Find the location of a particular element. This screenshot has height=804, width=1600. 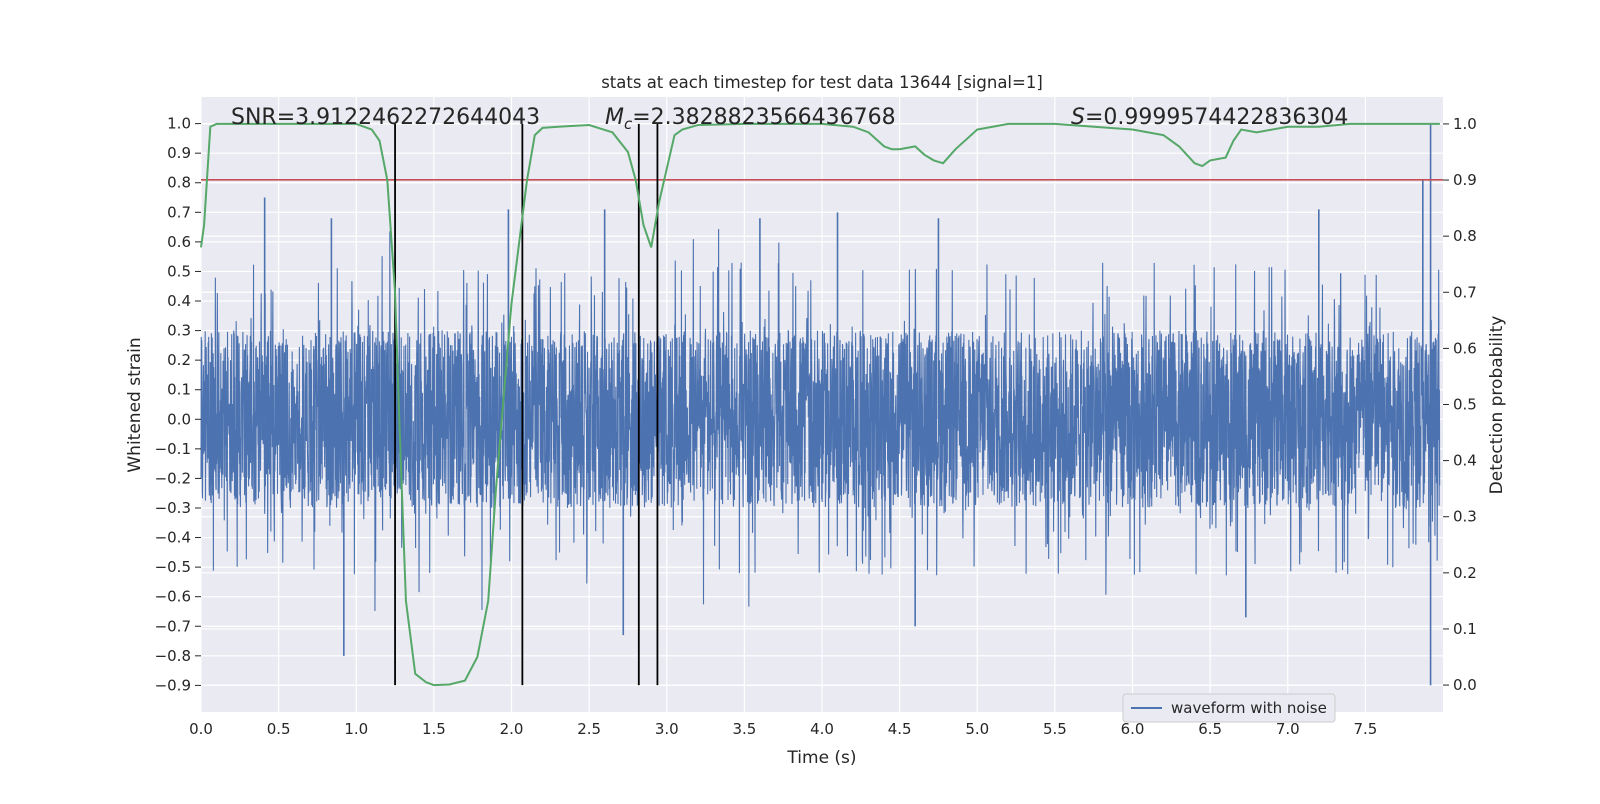

s-annotation: S=0.9999574422836304 is located at coordinates (1209, 117).